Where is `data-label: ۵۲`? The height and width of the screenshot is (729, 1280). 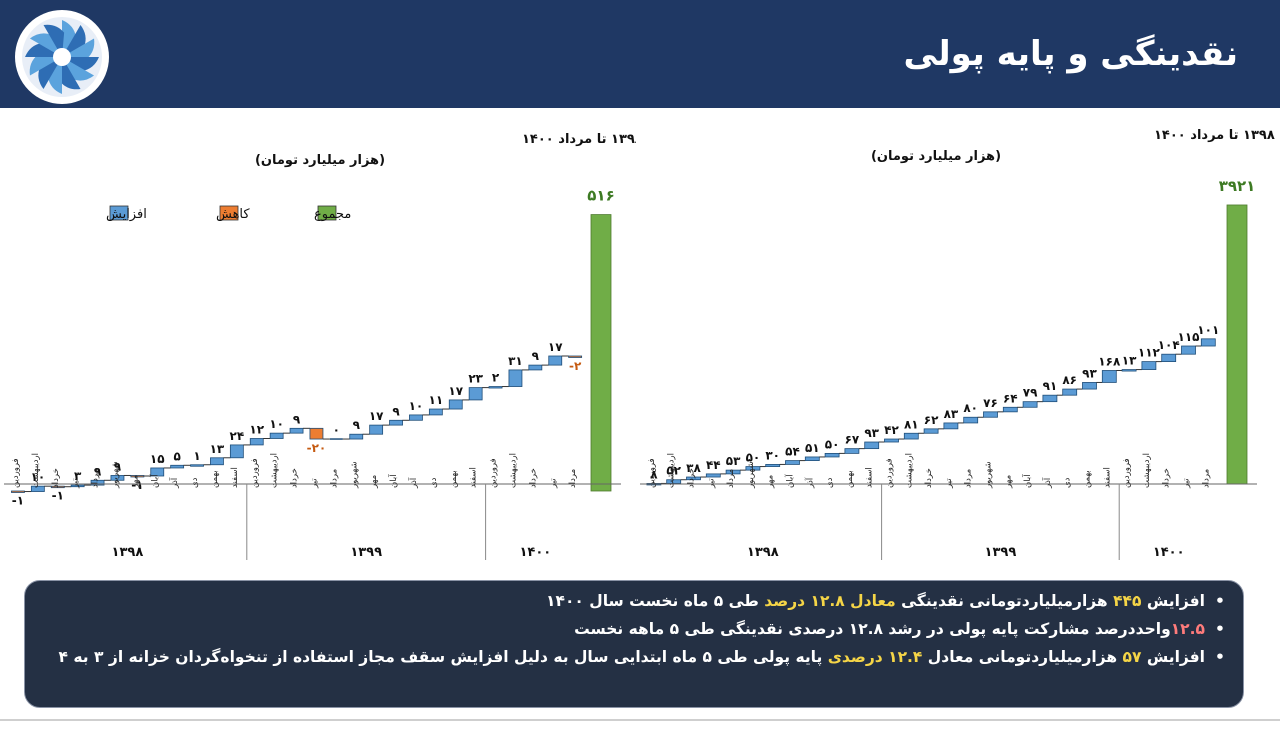
data-label: ۵۲ is located at coordinates (673, 471).